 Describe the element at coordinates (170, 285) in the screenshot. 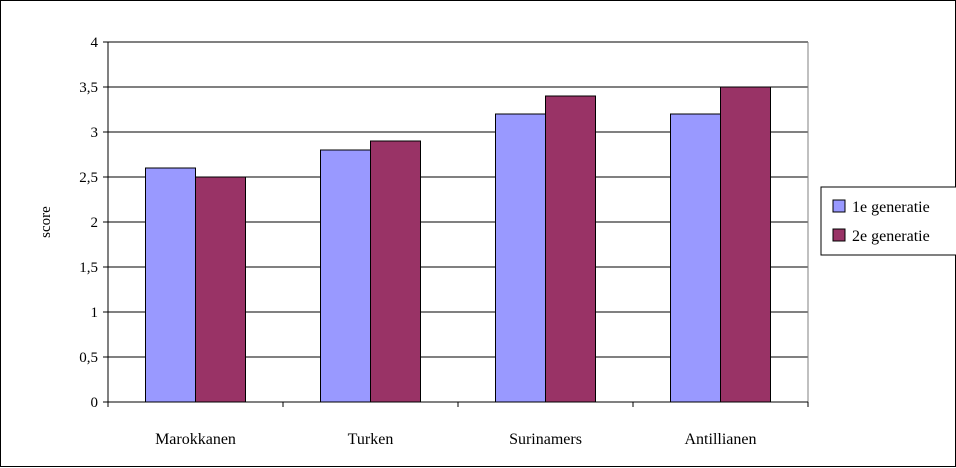

I see `bar-1-marokkanen` at that location.